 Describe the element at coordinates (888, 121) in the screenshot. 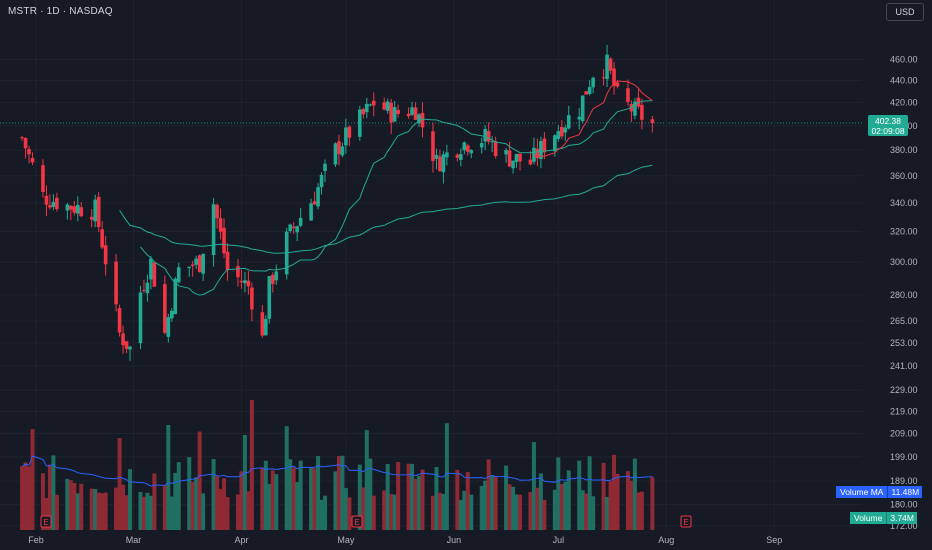

I see `last-price: 402.38` at that location.